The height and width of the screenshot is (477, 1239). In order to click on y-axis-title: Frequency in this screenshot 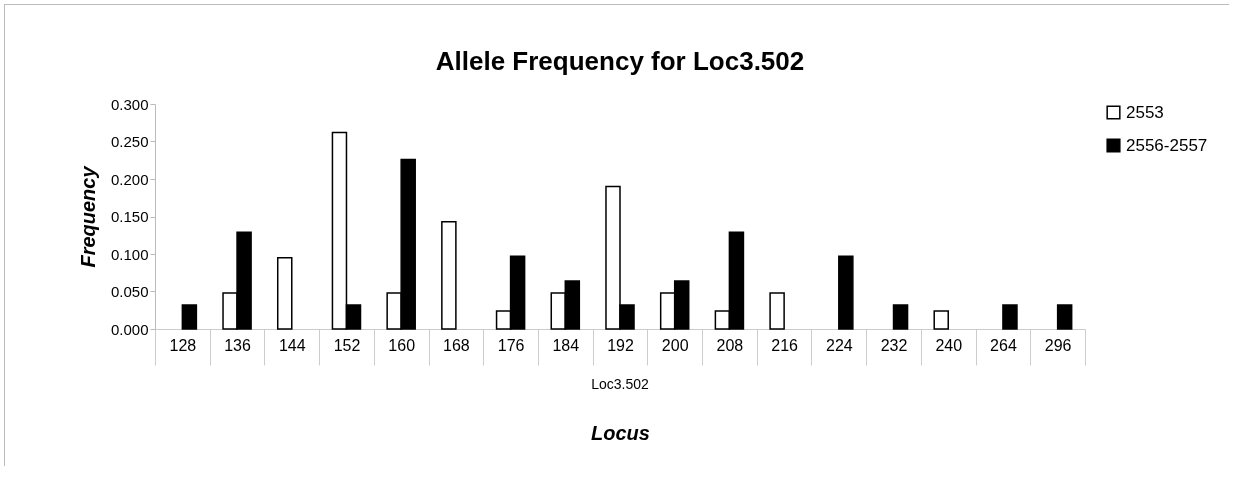, I will do `click(87, 216)`.